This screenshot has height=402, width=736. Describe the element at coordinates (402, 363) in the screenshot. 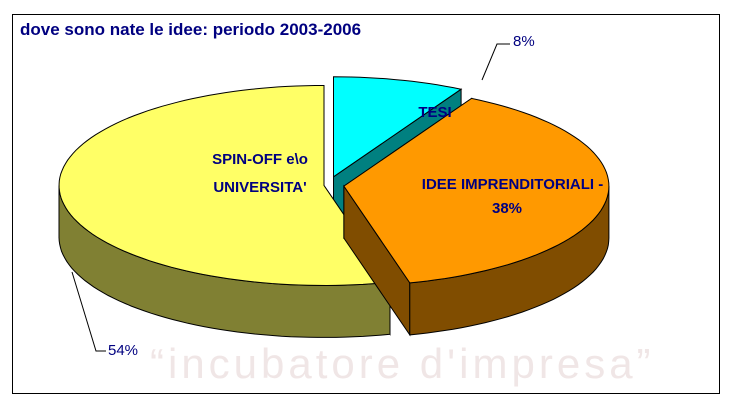

I see `watermark: “incubatore d'impresa”` at that location.